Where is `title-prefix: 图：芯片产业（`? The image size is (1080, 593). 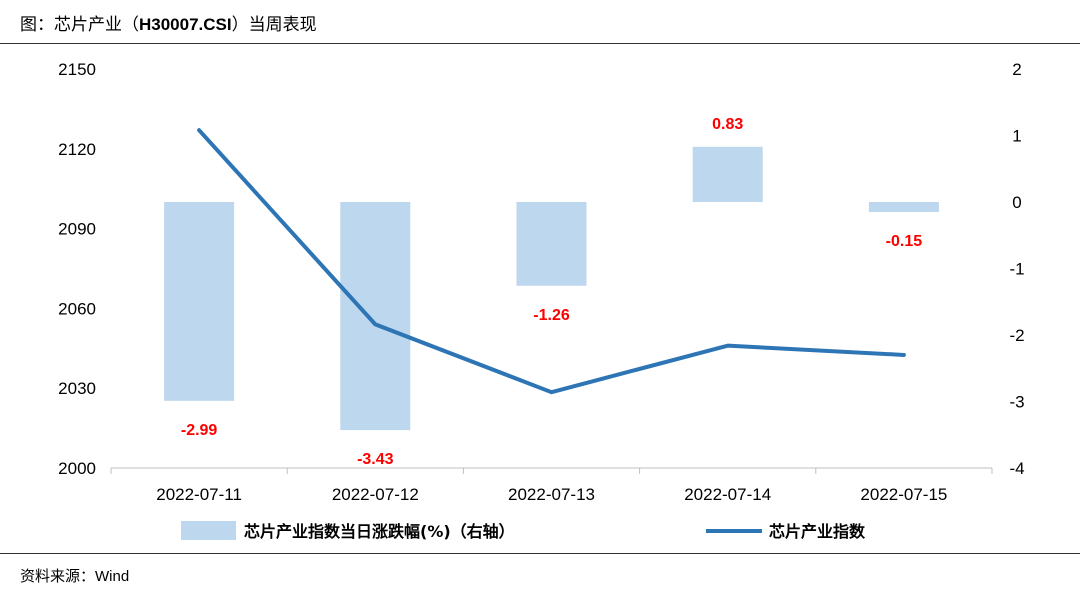
title-prefix: 图：芯片产业（ is located at coordinates (79, 25).